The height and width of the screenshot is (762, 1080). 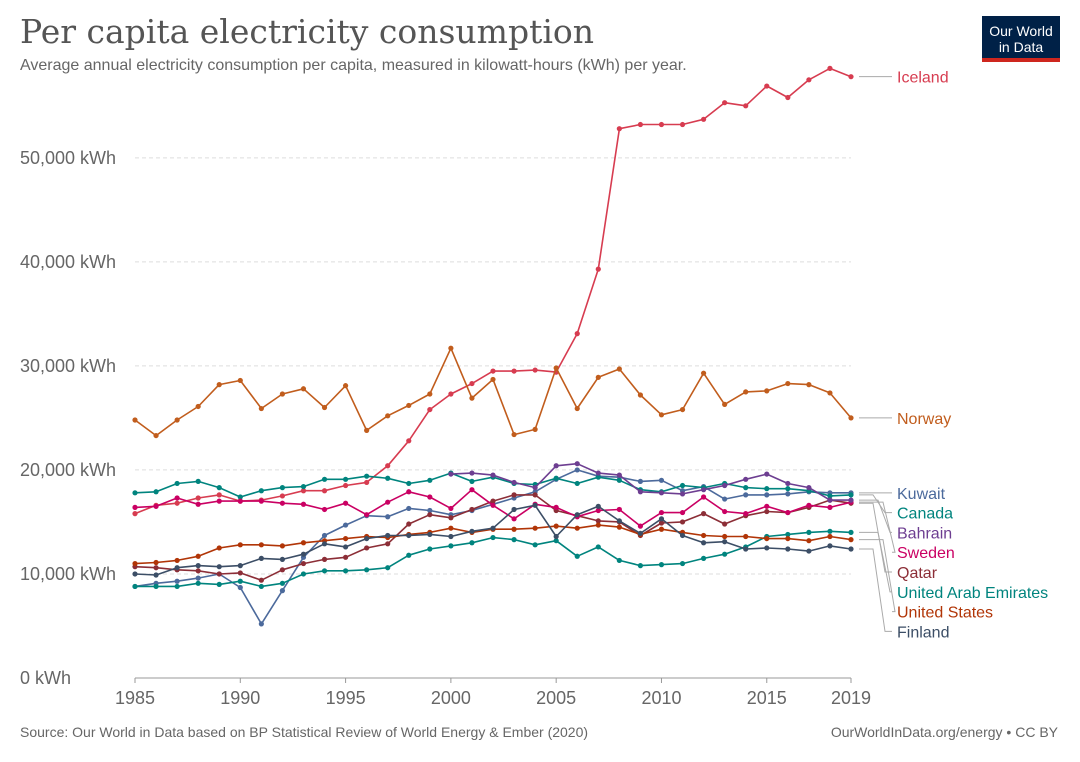 I want to click on x-tick-label: 1995, so click(x=346, y=698).